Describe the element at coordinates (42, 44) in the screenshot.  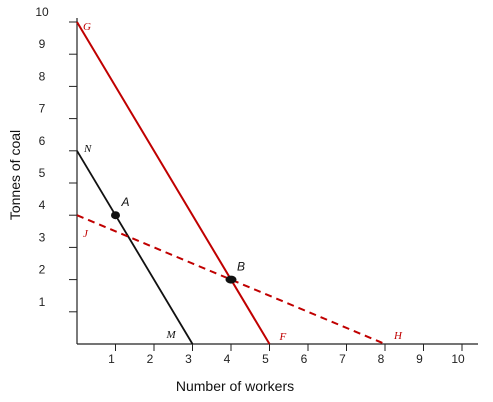
I see `y-tick-label: 9` at that location.